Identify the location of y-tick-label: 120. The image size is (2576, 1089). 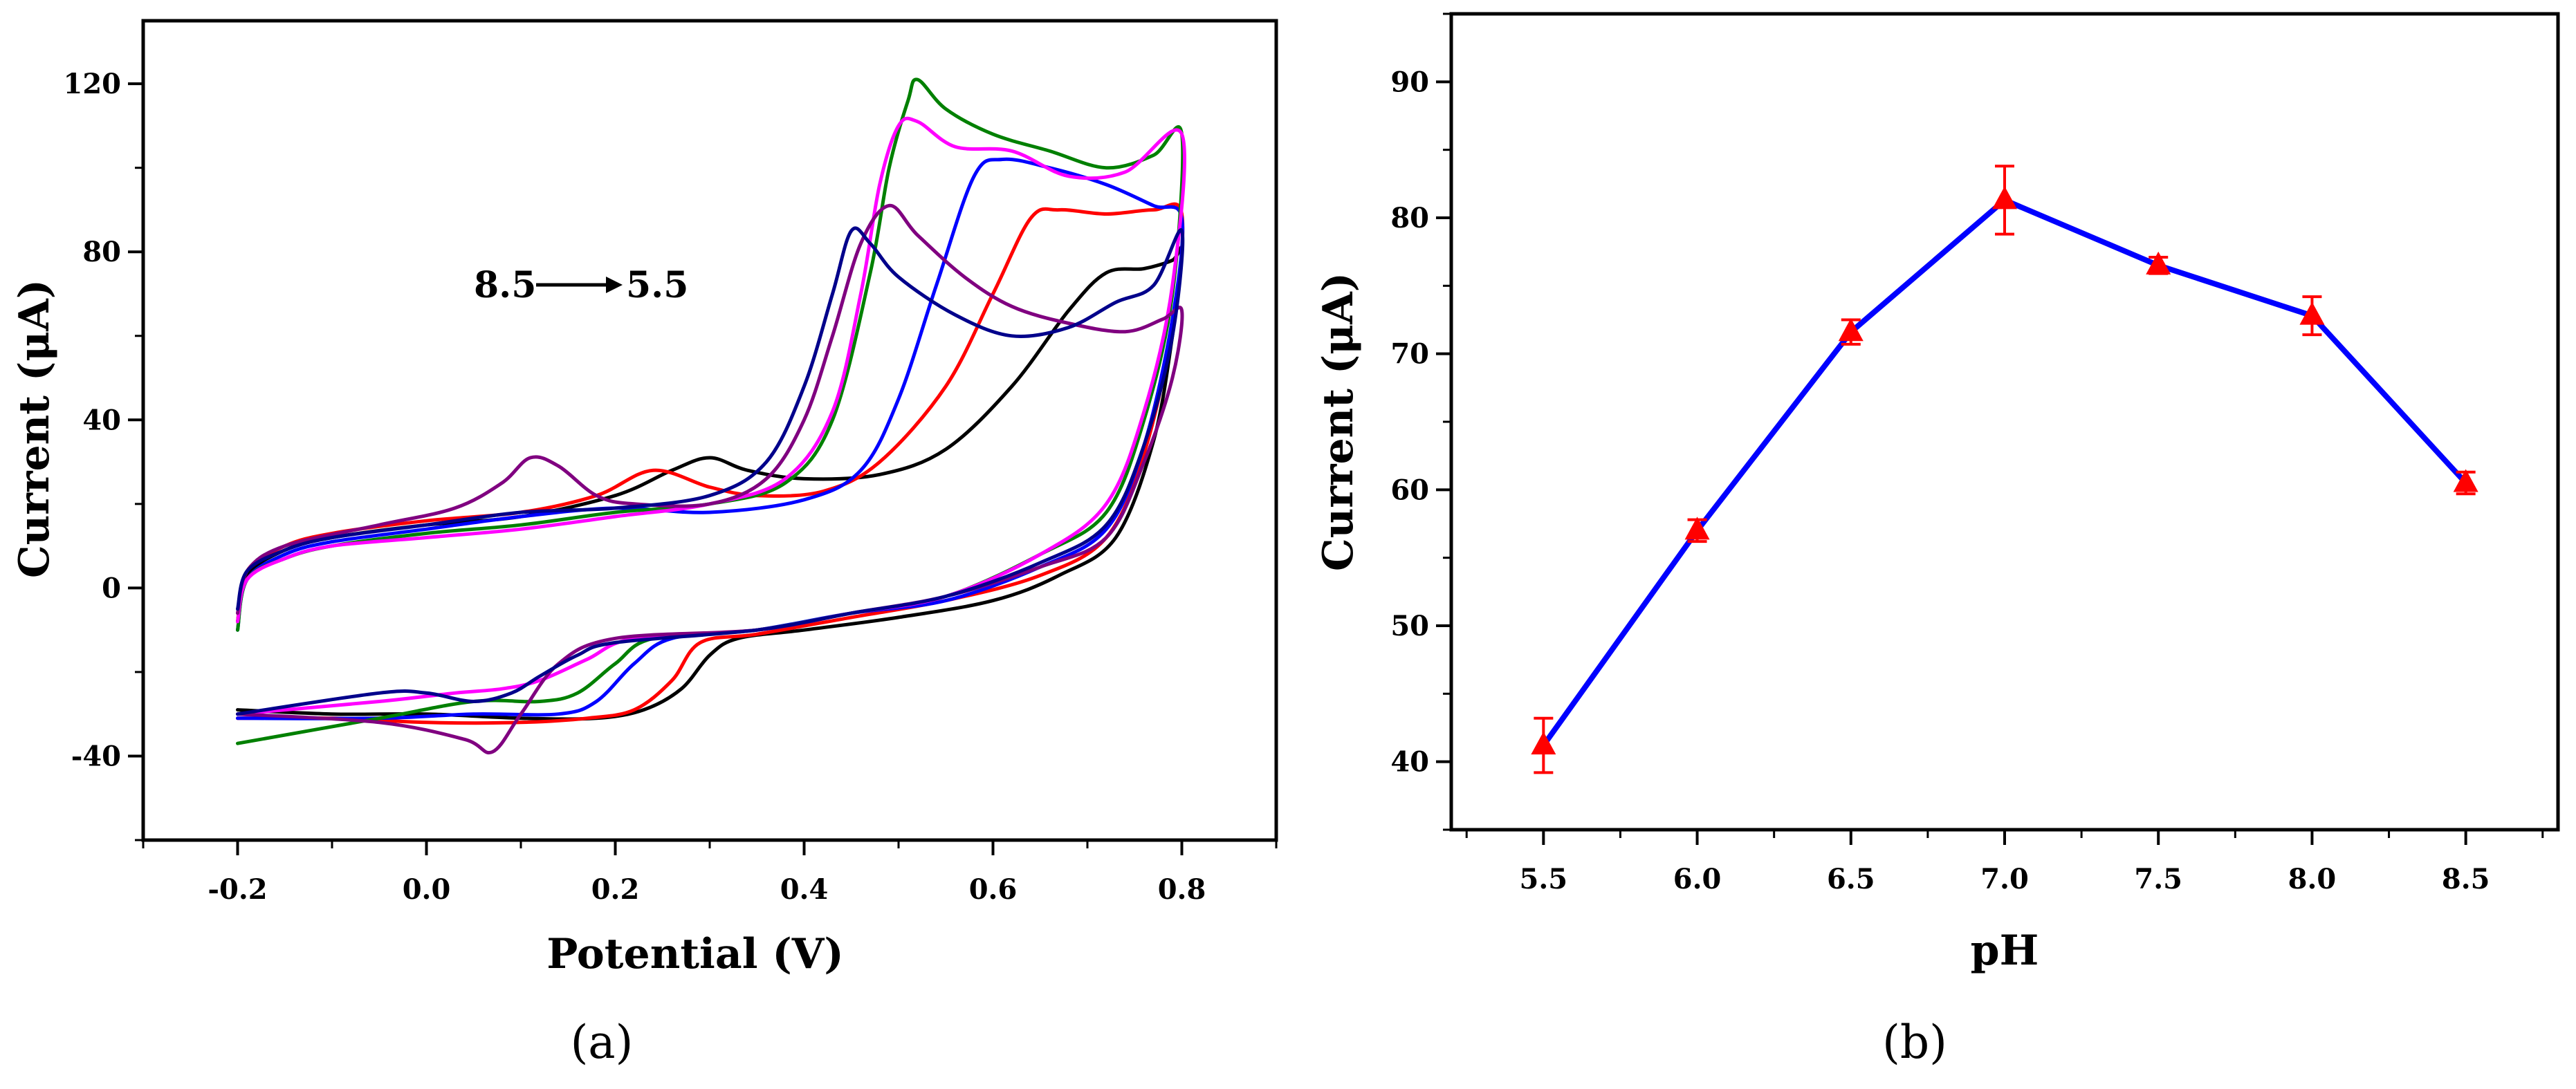
(93, 84).